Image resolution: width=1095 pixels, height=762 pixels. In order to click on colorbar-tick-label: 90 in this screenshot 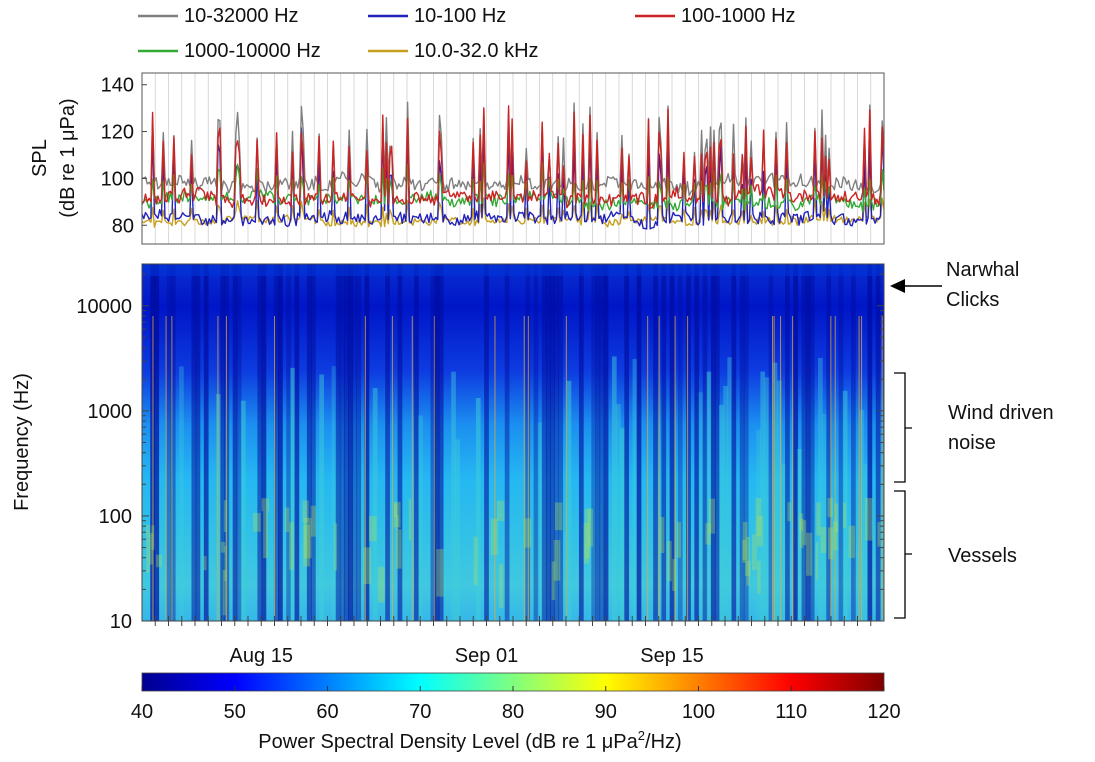, I will do `click(606, 712)`.